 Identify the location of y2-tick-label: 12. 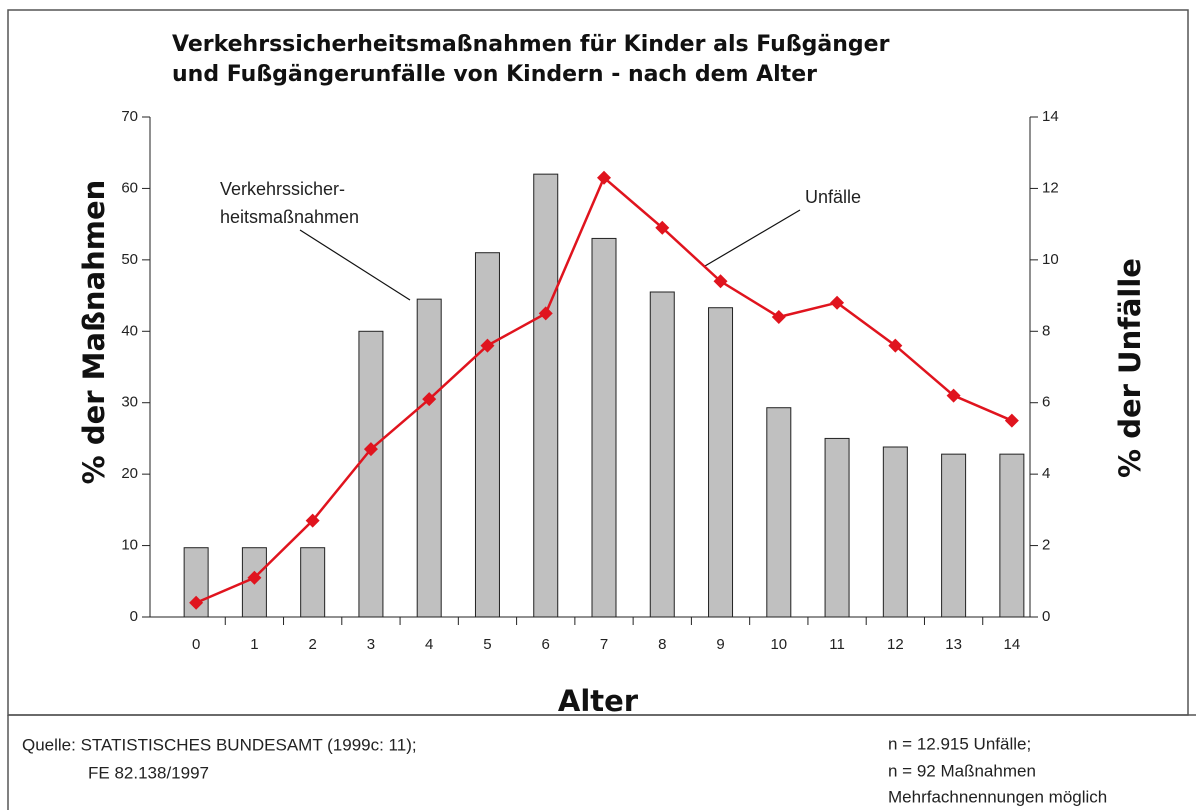
(1050, 187).